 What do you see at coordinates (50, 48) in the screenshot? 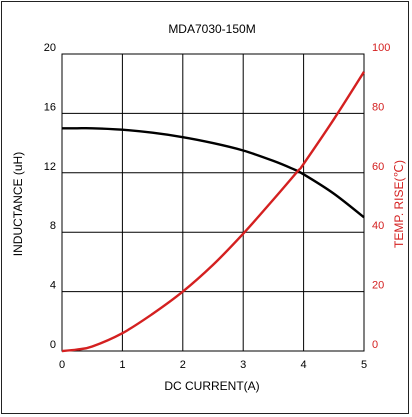
I see `y-left-tick-label: 20` at bounding box center [50, 48].